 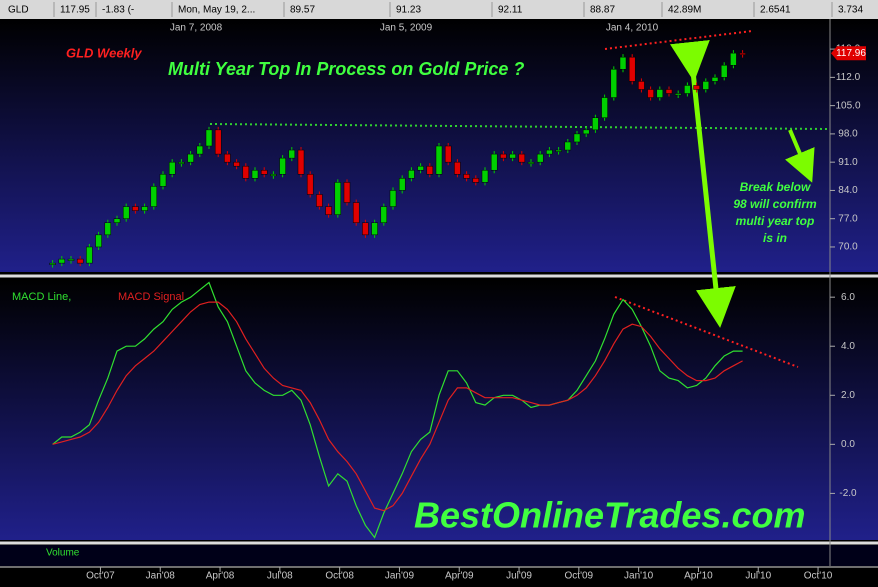 What do you see at coordinates (848, 395) in the screenshot?
I see `y-tick-label: 2.0` at bounding box center [848, 395].